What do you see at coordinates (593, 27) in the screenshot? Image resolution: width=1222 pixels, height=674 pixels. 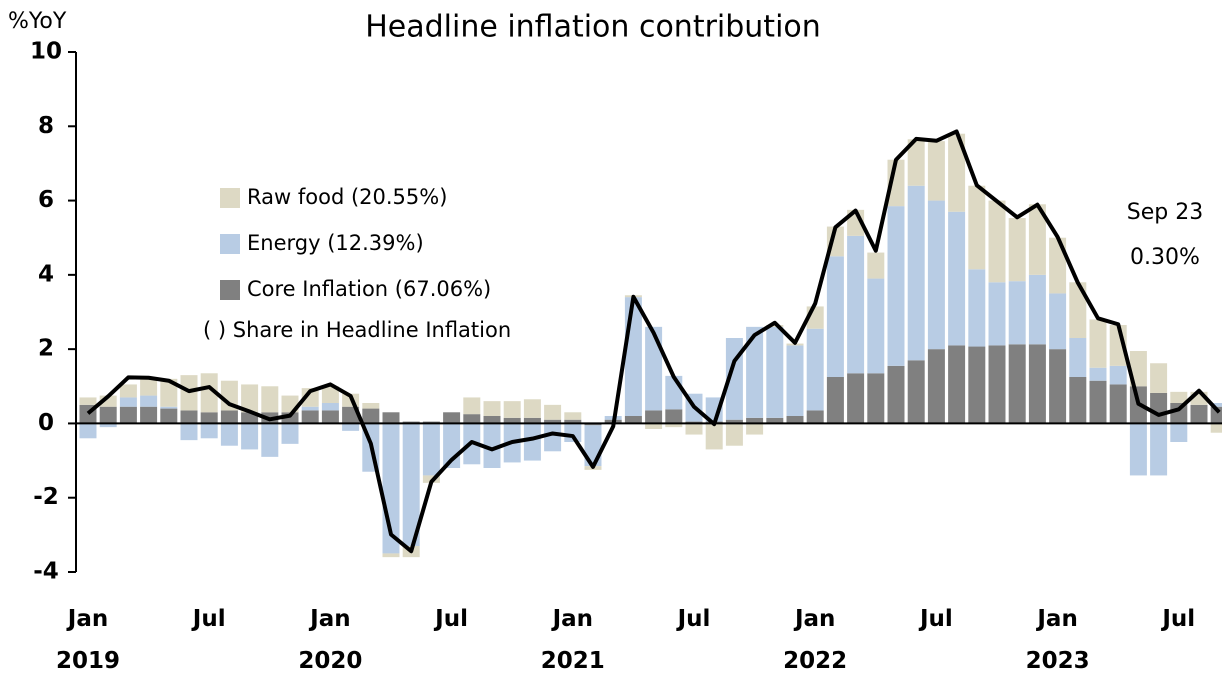 I see `chart-title: Headline inflation contribution` at bounding box center [593, 27].